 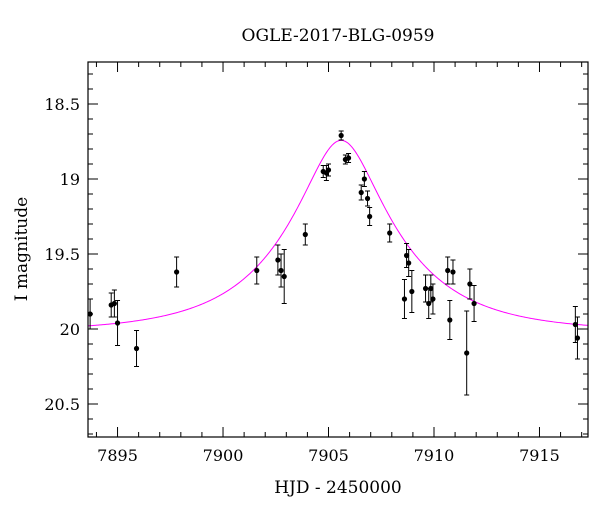 What do you see at coordinates (328, 455) in the screenshot?
I see `x-tick-label: 7905` at bounding box center [328, 455].